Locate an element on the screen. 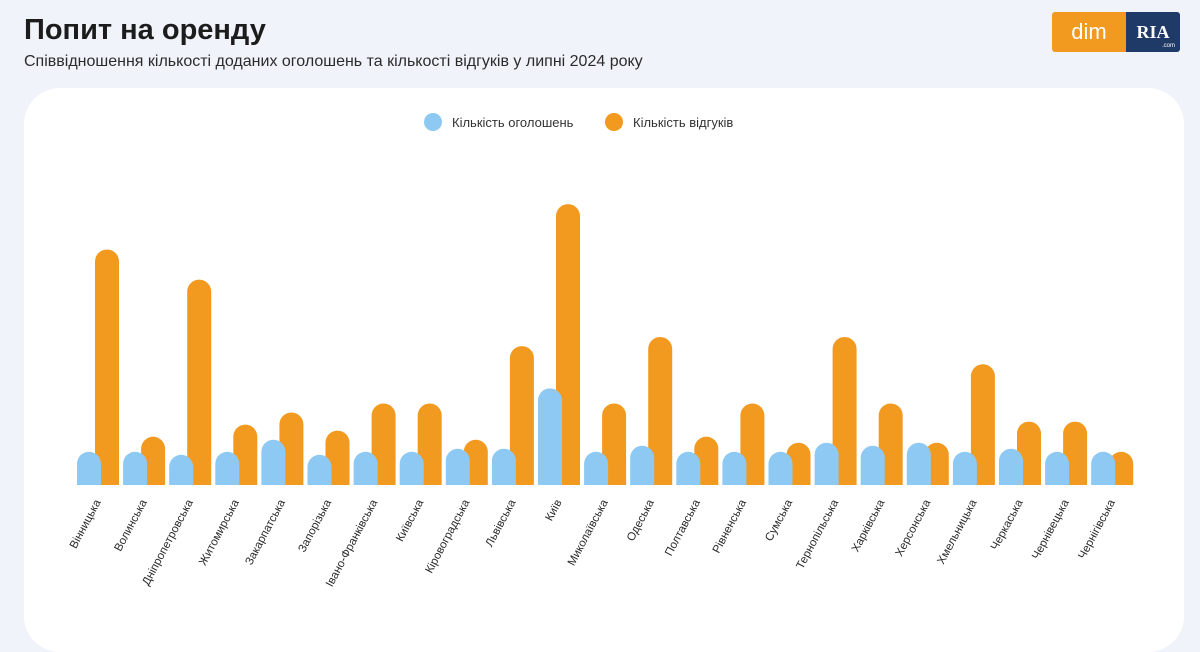  x-tick-label: Тернопільська is located at coordinates (818, 534).